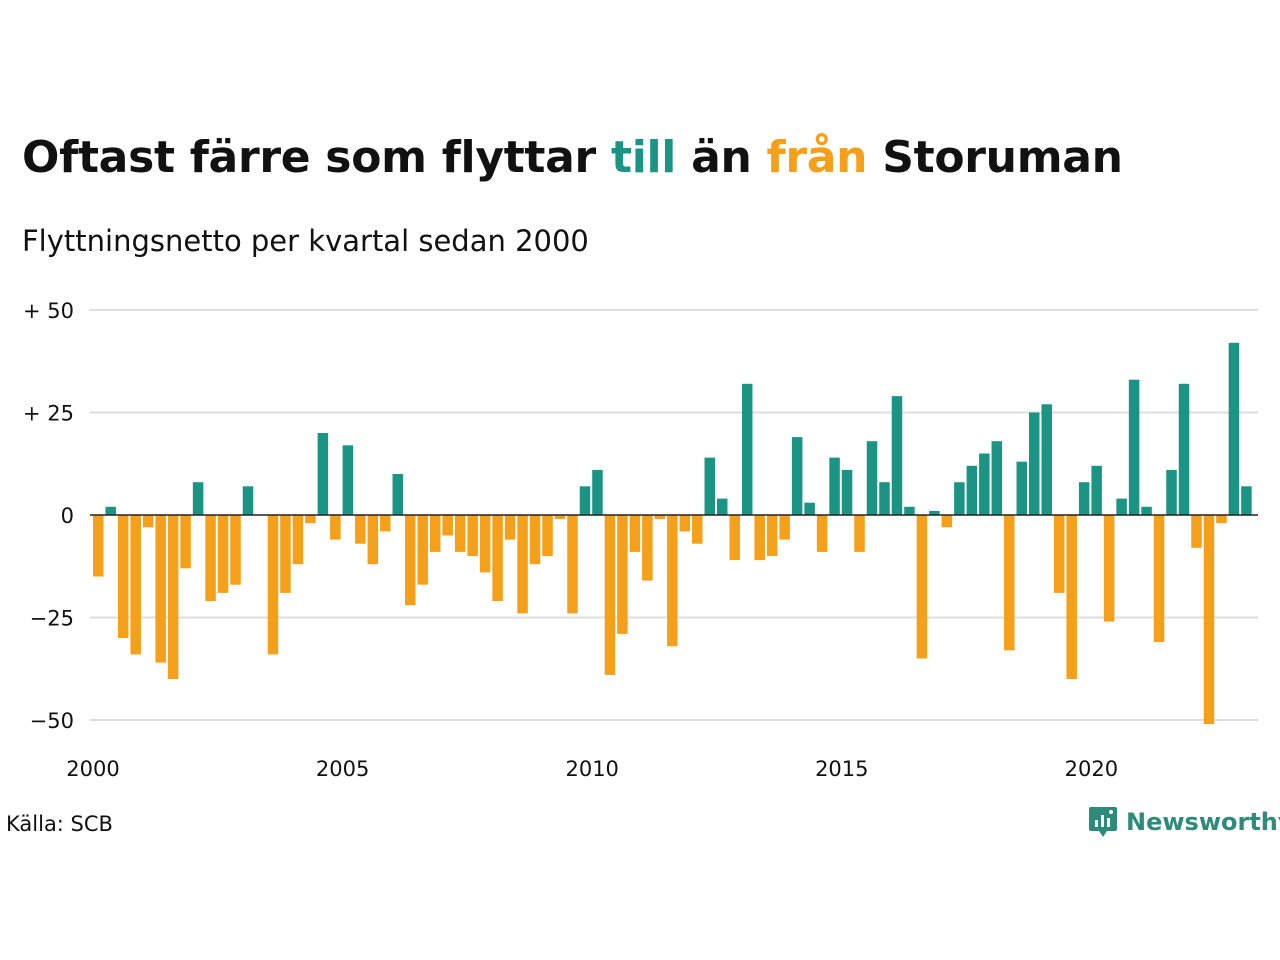 This screenshot has height=960, width=1280. I want to click on x-tick-label: 2015, so click(841, 769).